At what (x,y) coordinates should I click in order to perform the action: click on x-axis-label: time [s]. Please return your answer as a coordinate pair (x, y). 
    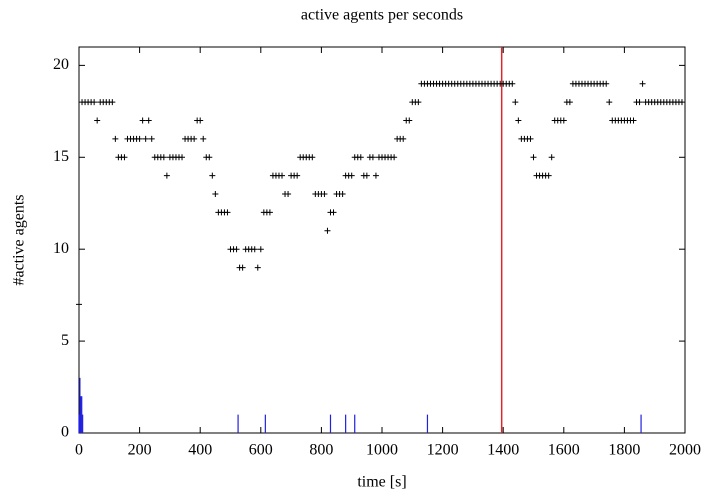
    Looking at the image, I should click on (381, 482).